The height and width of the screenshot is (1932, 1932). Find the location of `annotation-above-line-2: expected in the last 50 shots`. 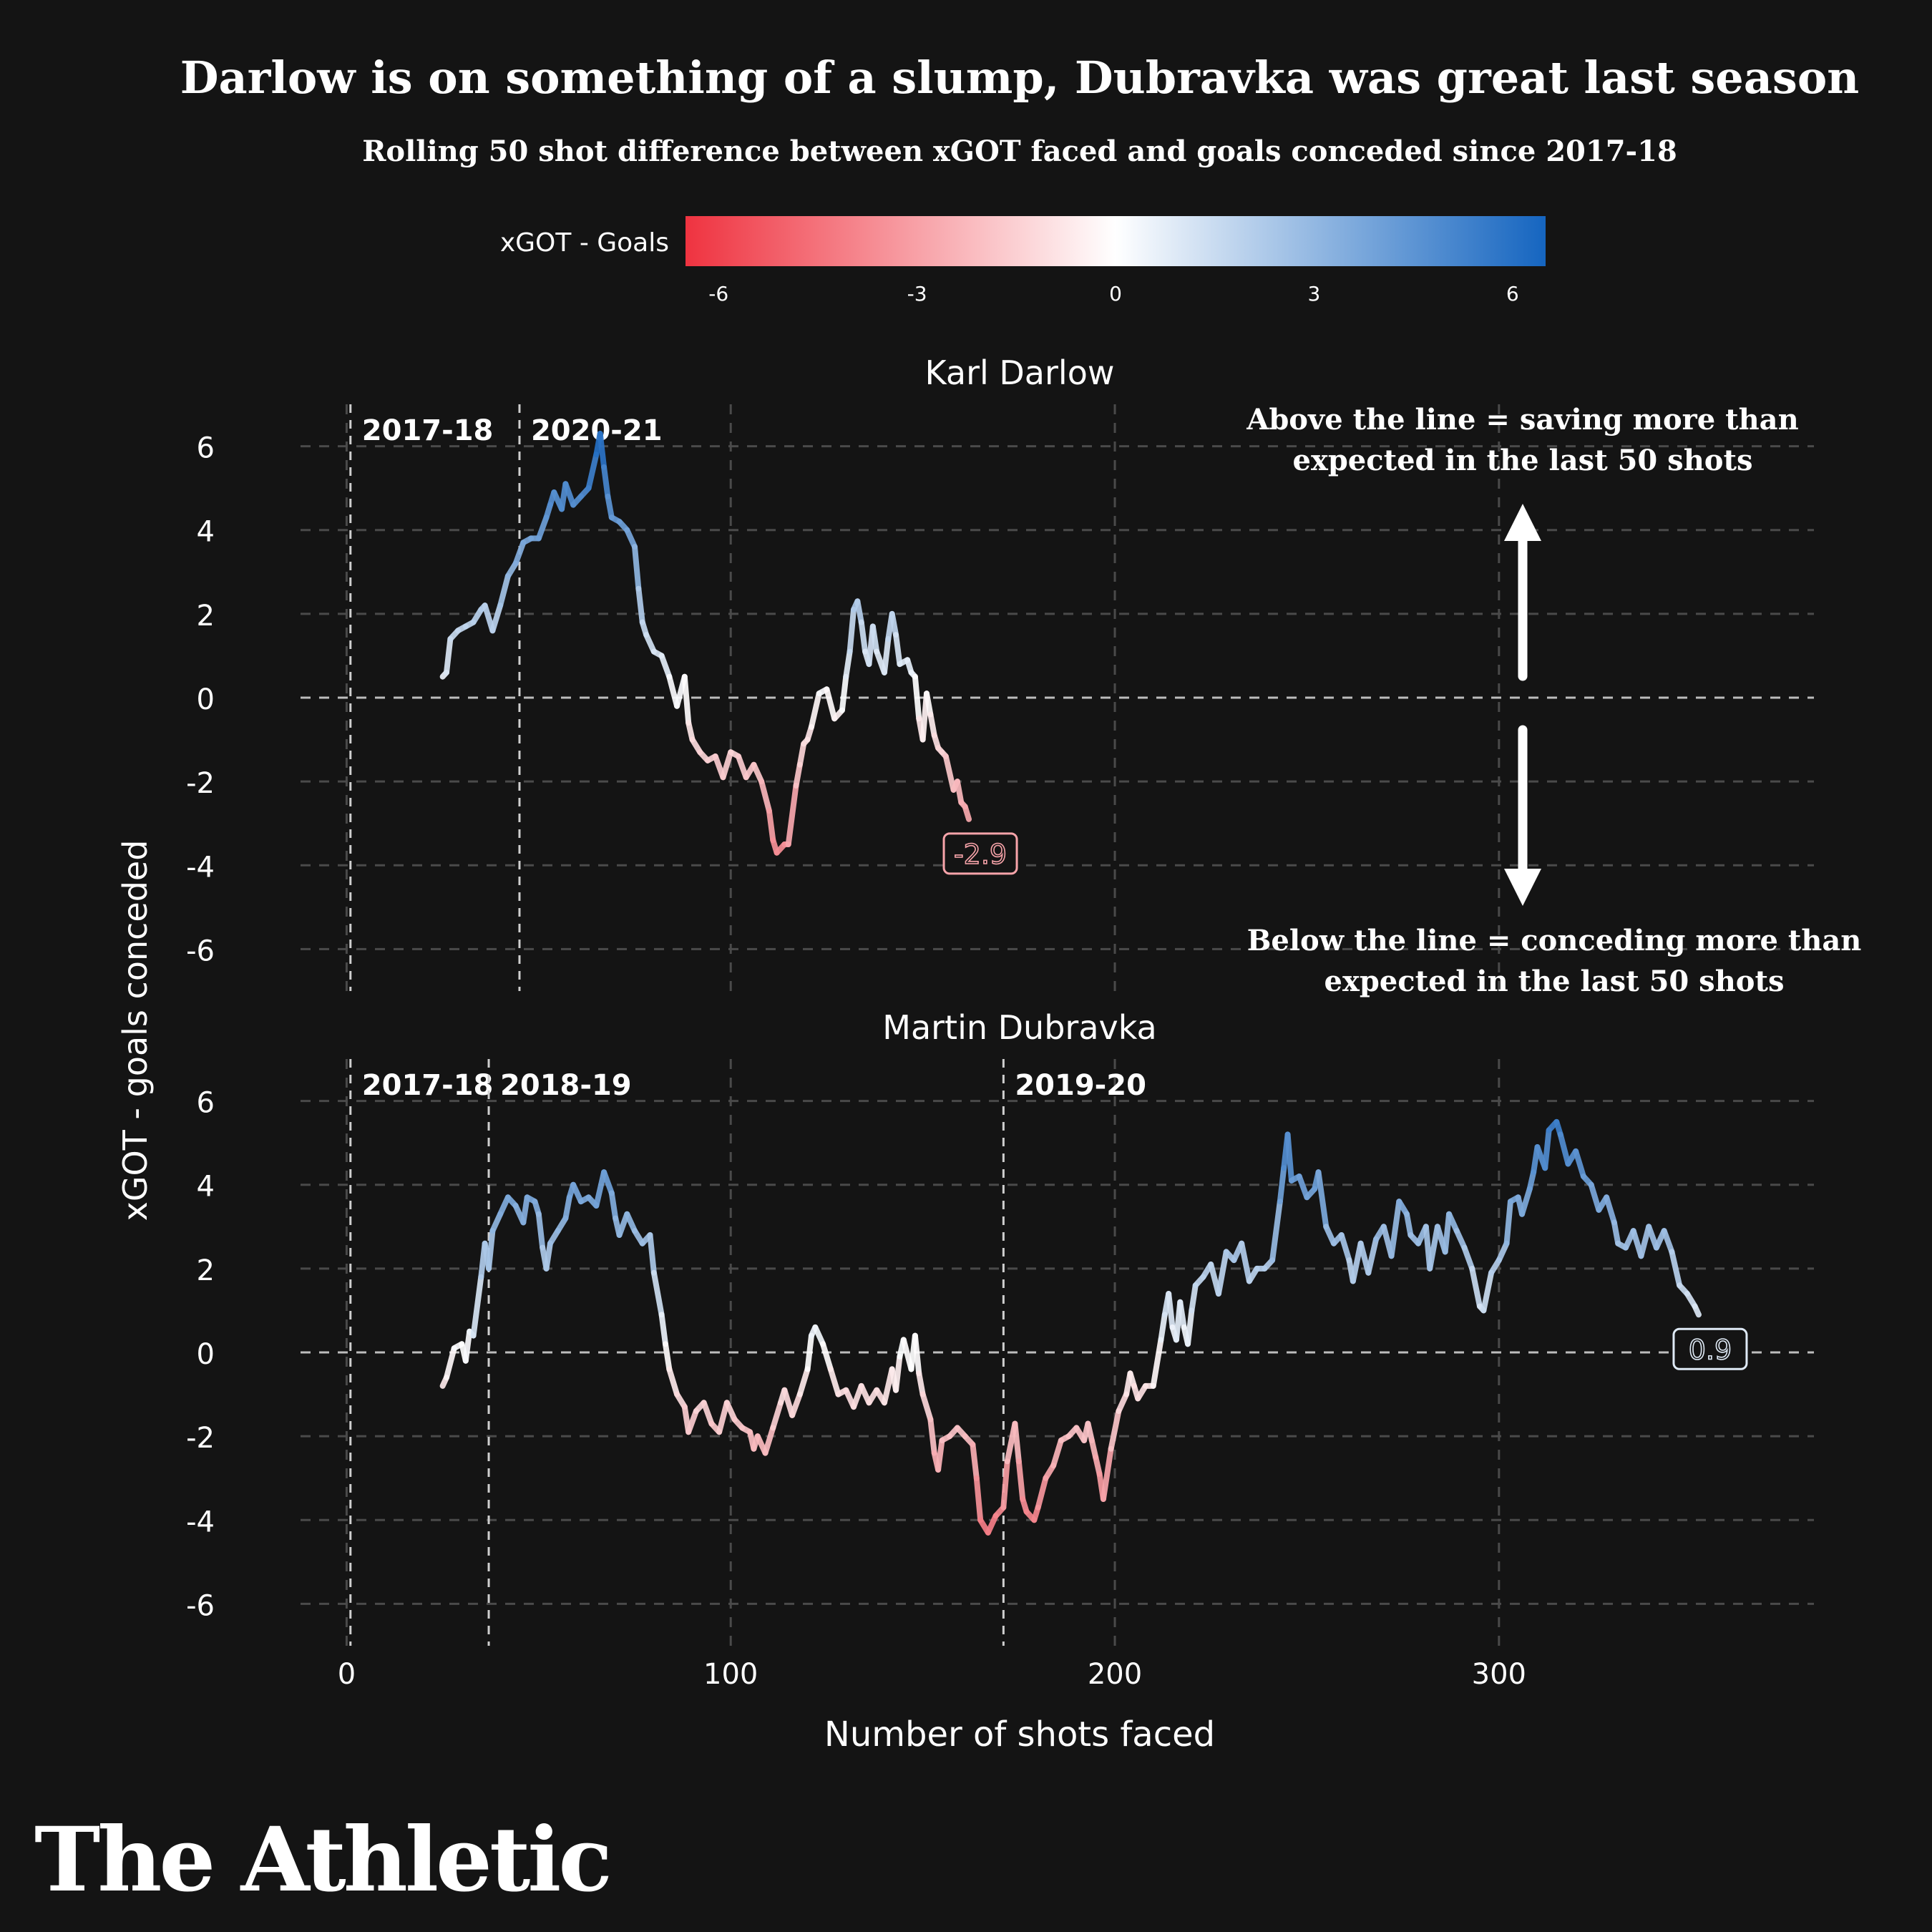

annotation-above-line-2: expected in the last 50 shots is located at coordinates (1523, 460).